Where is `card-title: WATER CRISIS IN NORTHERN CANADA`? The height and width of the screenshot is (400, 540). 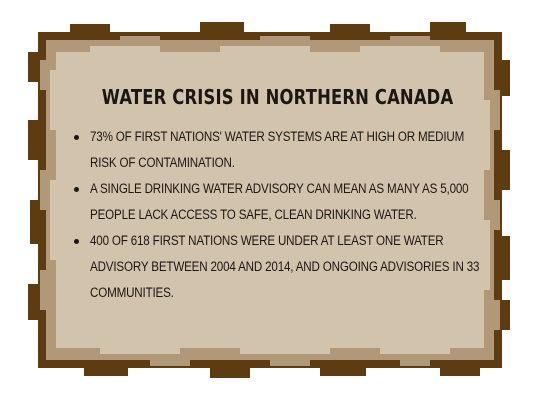 card-title: WATER CRISIS IN NORTHERN CANADA is located at coordinates (277, 97).